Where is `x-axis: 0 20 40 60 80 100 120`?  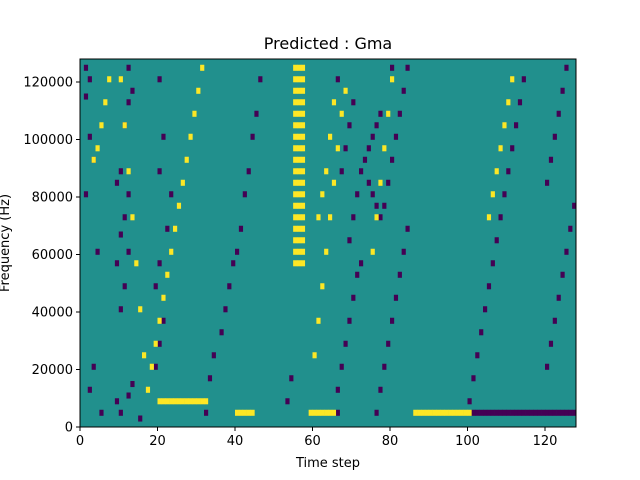
x-axis: 0 20 40 60 80 100 120 is located at coordinates (317, 438).